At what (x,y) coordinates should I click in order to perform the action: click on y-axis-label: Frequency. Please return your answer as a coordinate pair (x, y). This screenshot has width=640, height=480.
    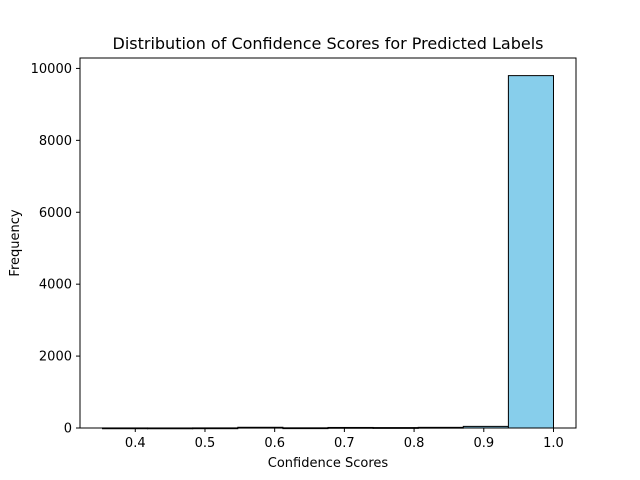
    Looking at the image, I should click on (15, 242).